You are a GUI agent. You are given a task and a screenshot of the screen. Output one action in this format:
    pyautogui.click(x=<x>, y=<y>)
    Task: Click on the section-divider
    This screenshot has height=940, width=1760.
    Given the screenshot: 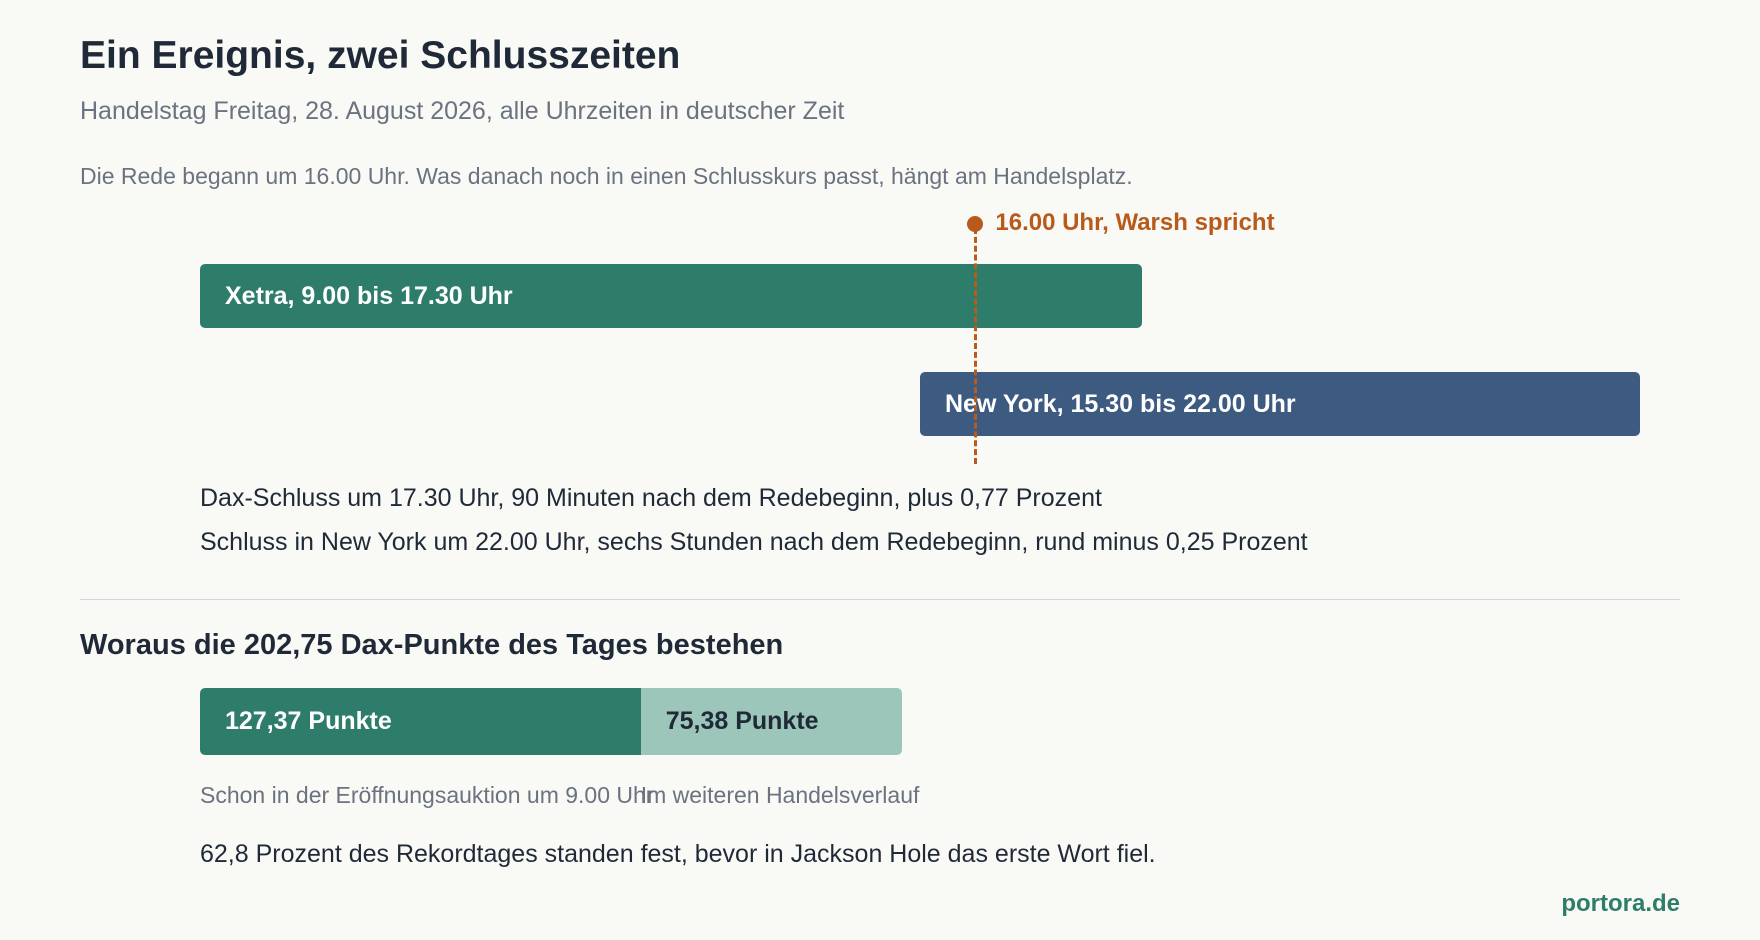 What is the action you would take?
    pyautogui.click(x=880, y=599)
    